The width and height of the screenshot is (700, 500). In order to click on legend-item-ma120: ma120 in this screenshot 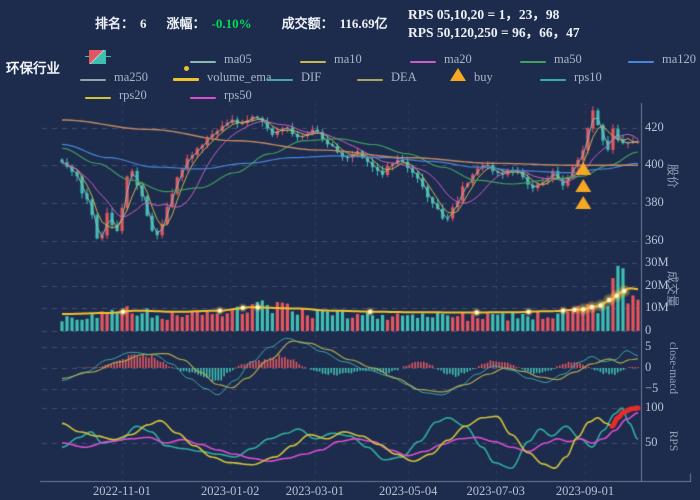, I will do `click(662, 59)`.